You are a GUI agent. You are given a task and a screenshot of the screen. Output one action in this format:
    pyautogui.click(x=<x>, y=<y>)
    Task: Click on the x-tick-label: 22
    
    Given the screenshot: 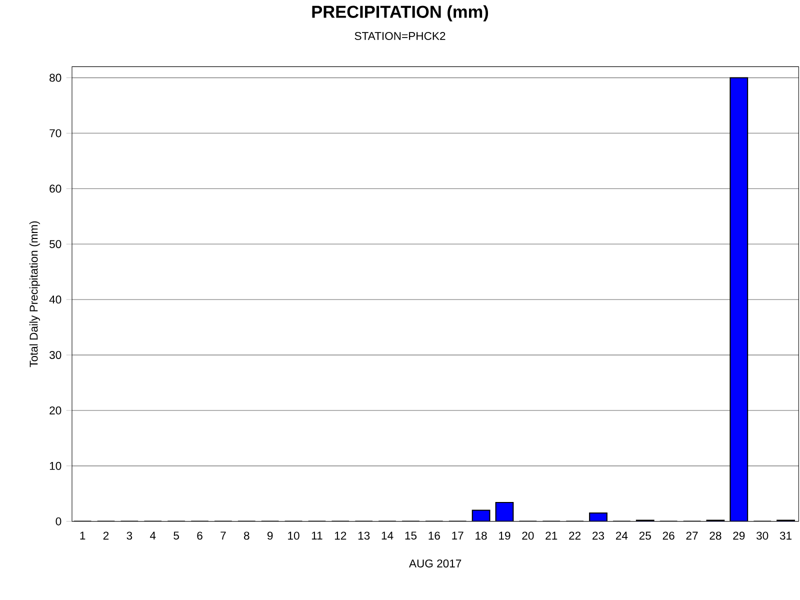 What is the action you would take?
    pyautogui.click(x=575, y=536)
    